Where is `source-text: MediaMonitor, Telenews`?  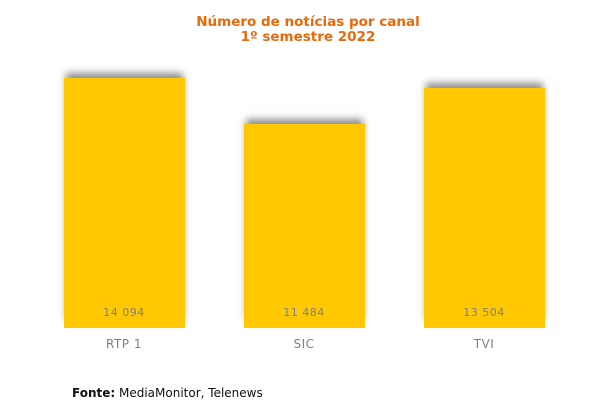 source-text: MediaMonitor, Telenews is located at coordinates (189, 393).